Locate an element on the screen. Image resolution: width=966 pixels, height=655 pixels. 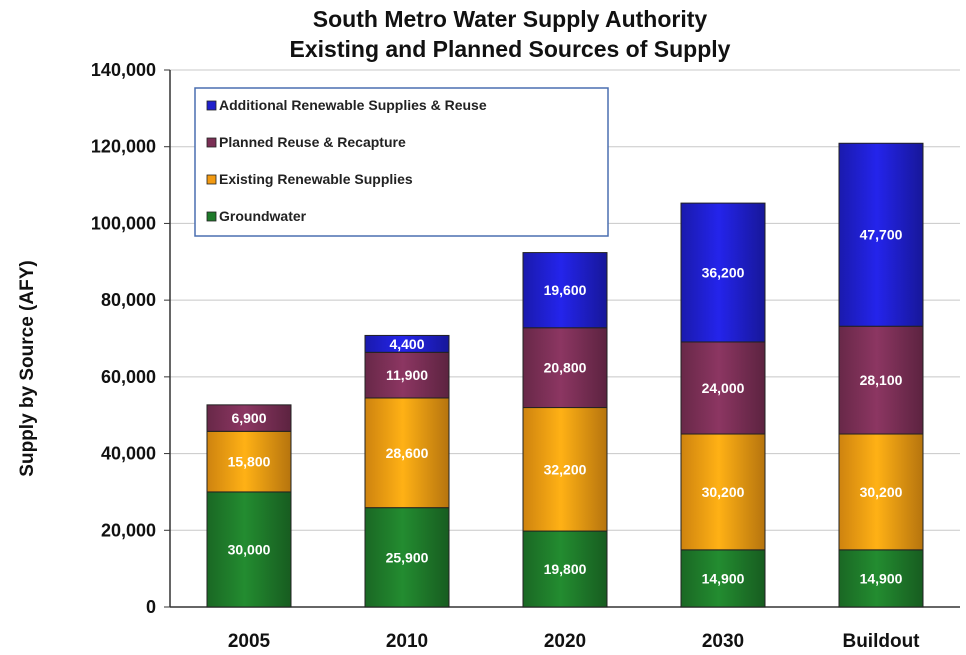
data-label: 11,900 is located at coordinates (407, 375).